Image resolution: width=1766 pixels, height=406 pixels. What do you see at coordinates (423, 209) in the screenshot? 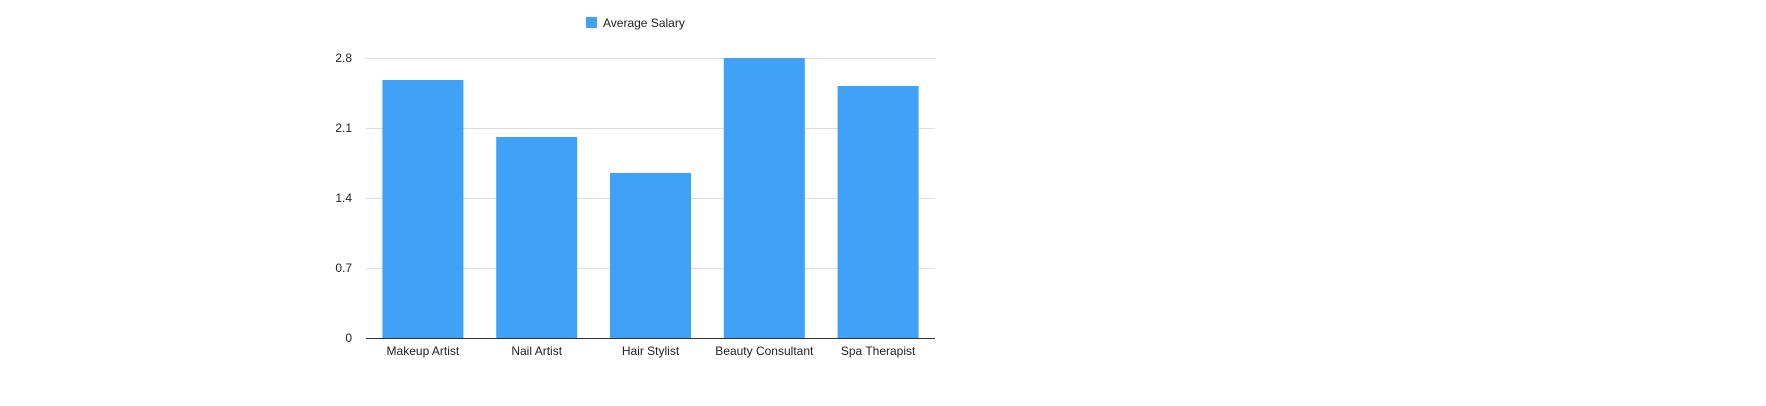
I see `bar-makeup-artist` at bounding box center [423, 209].